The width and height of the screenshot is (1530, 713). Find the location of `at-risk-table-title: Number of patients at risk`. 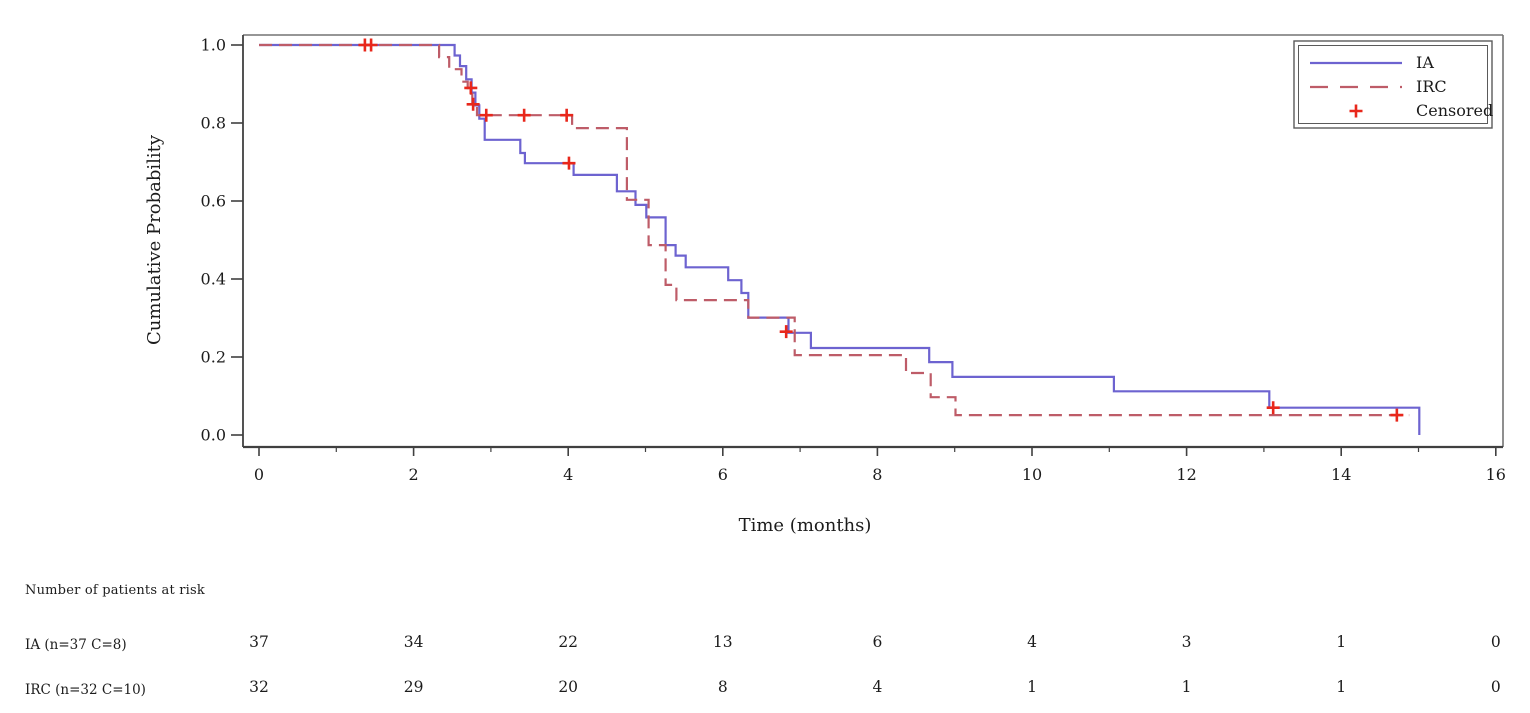

at-risk-table-title: Number of patients at risk is located at coordinates (115, 590).